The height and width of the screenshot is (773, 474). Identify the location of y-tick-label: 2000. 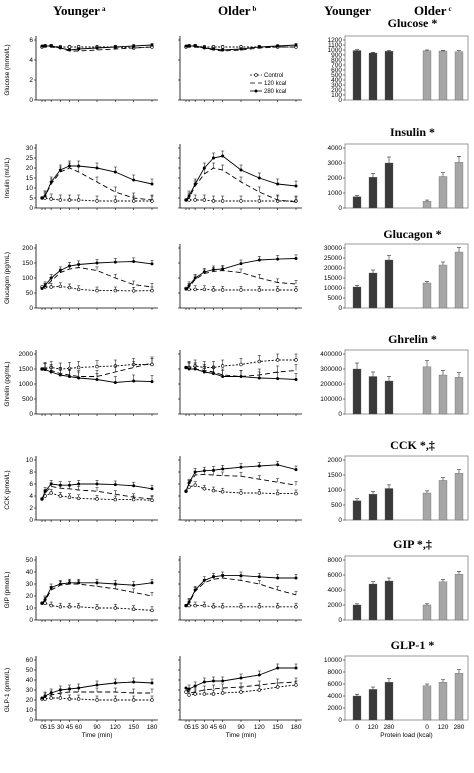
(26, 354).